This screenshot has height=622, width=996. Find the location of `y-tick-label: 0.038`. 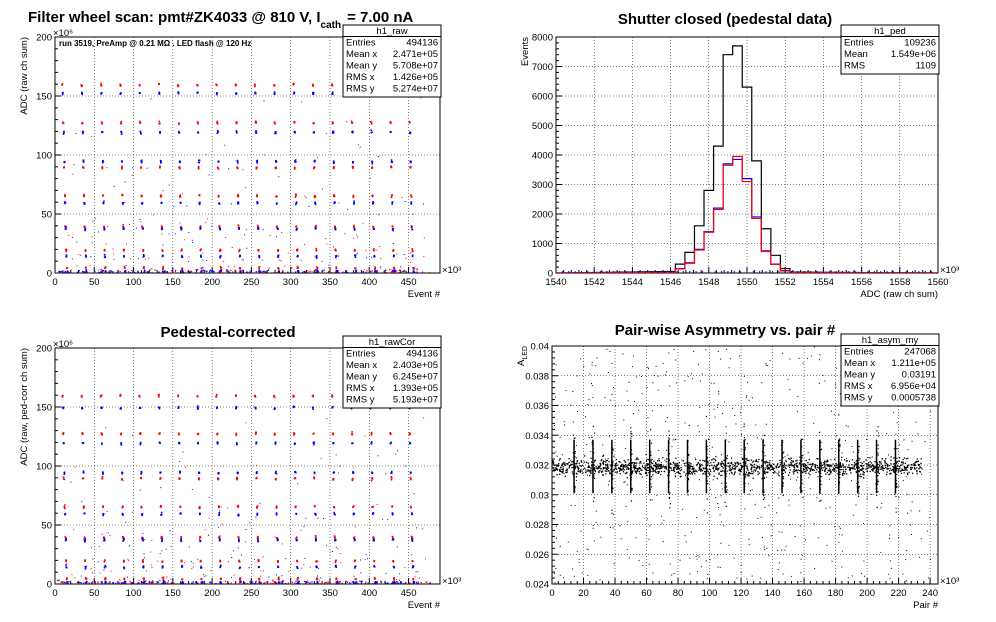

y-tick-label: 0.038 is located at coordinates (537, 376).